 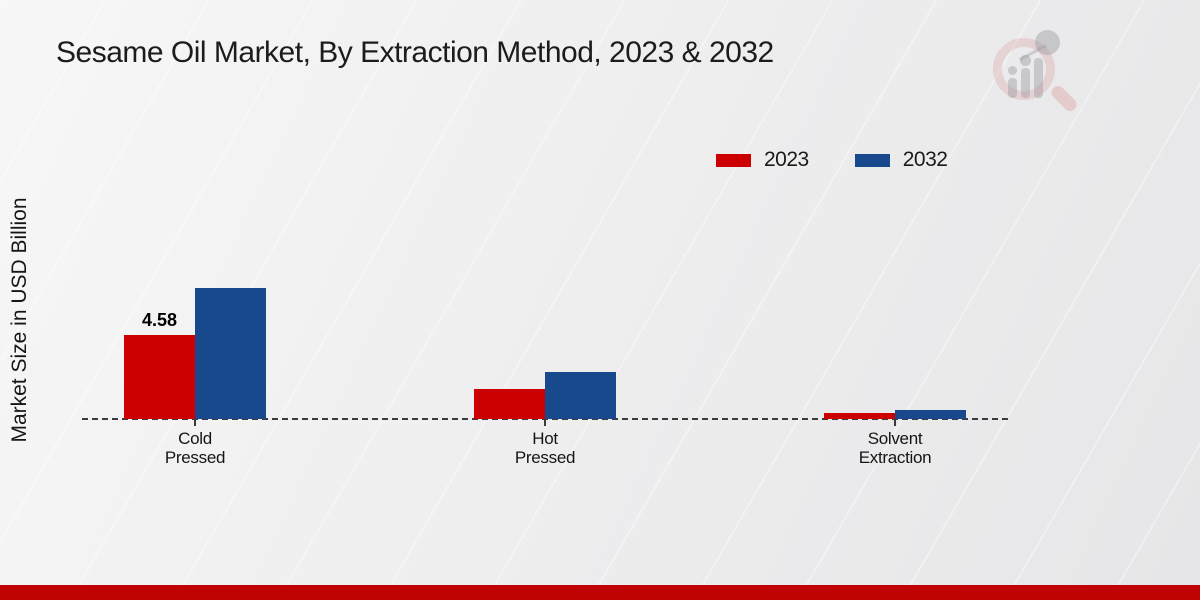 What do you see at coordinates (832, 160) in the screenshot?
I see `legend: 2023 2032` at bounding box center [832, 160].